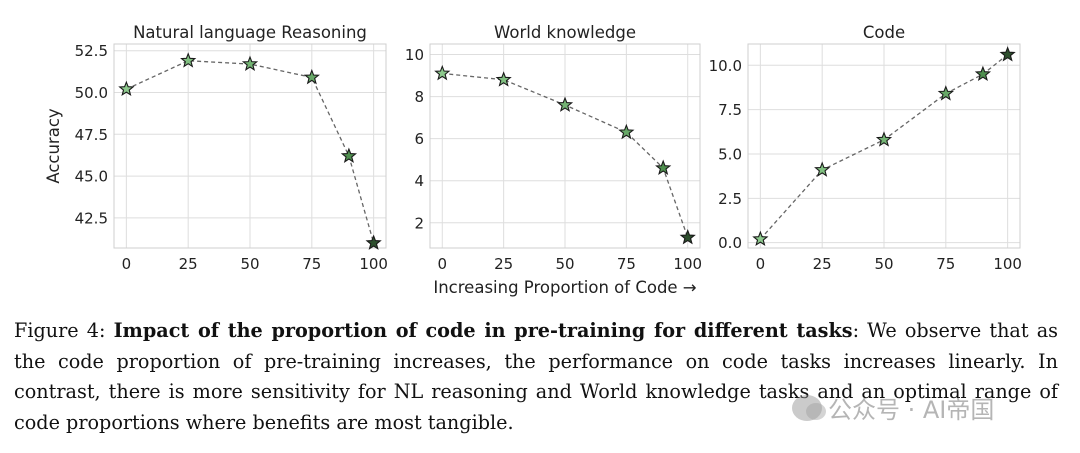 Image resolution: width=1080 pixels, height=453 pixels. Describe the element at coordinates (419, 223) in the screenshot. I see `y-tick-label: 2` at that location.